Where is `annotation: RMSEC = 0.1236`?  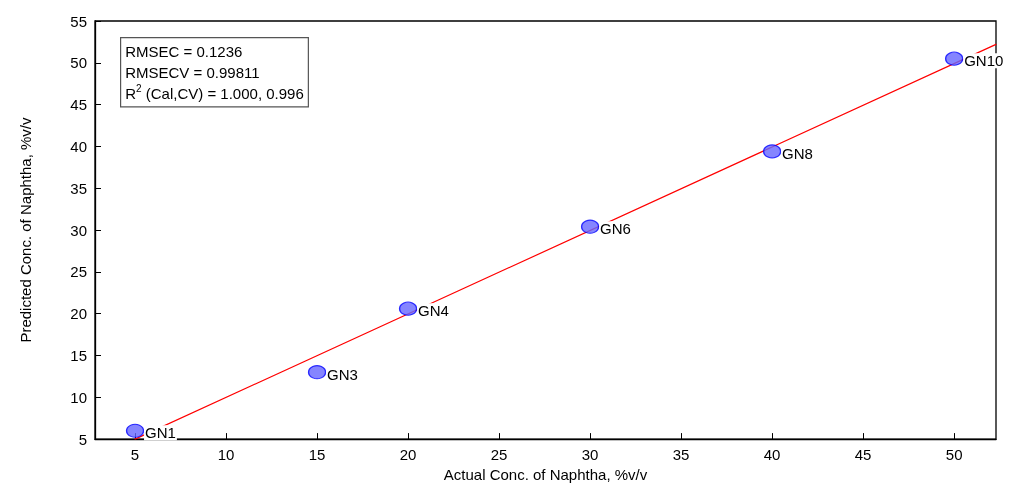 annotation: RMSEC = 0.1236 is located at coordinates (184, 52).